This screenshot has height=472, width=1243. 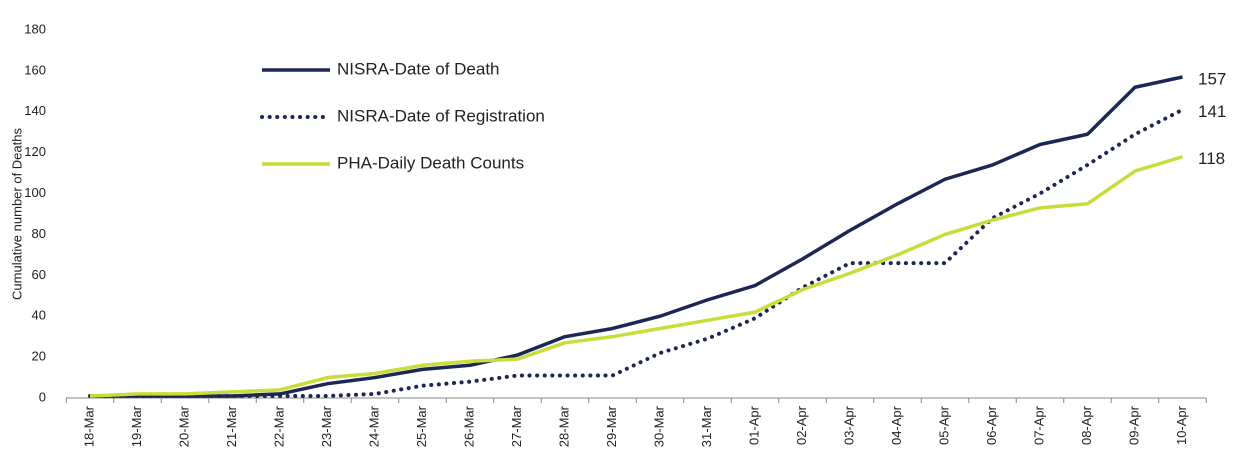 What do you see at coordinates (896, 425) in the screenshot?
I see `x-tick-label: 04-Apr` at bounding box center [896, 425].